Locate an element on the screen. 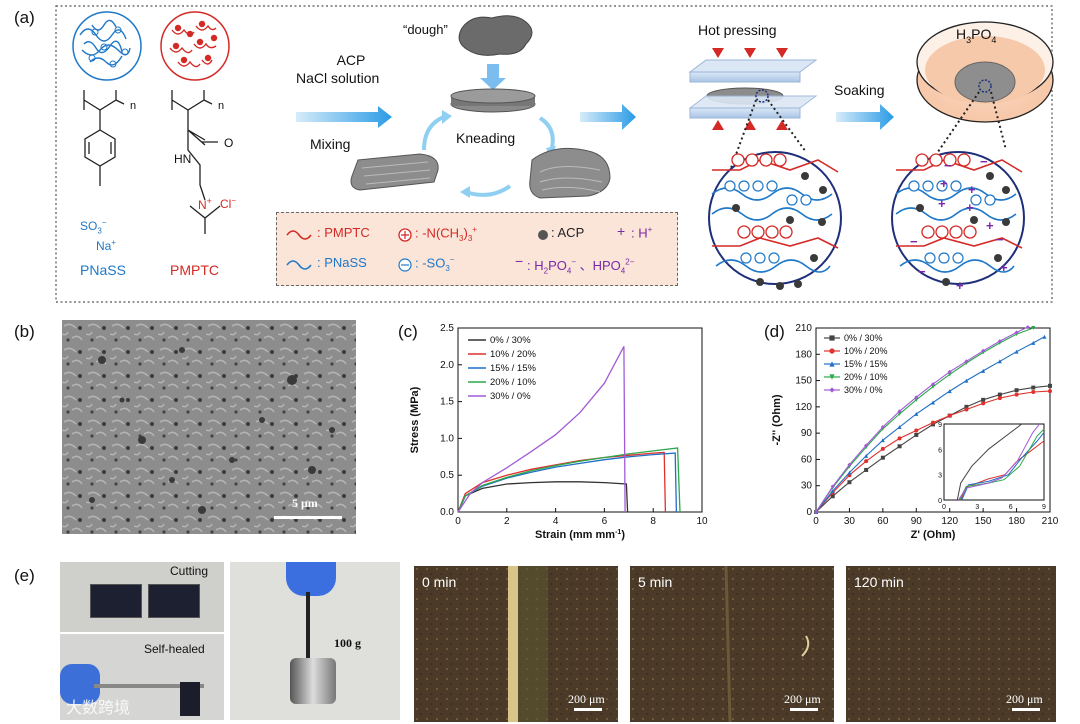 The width and height of the screenshot is (1080, 724). n-plus-text: N+ is located at coordinates (205, 204).